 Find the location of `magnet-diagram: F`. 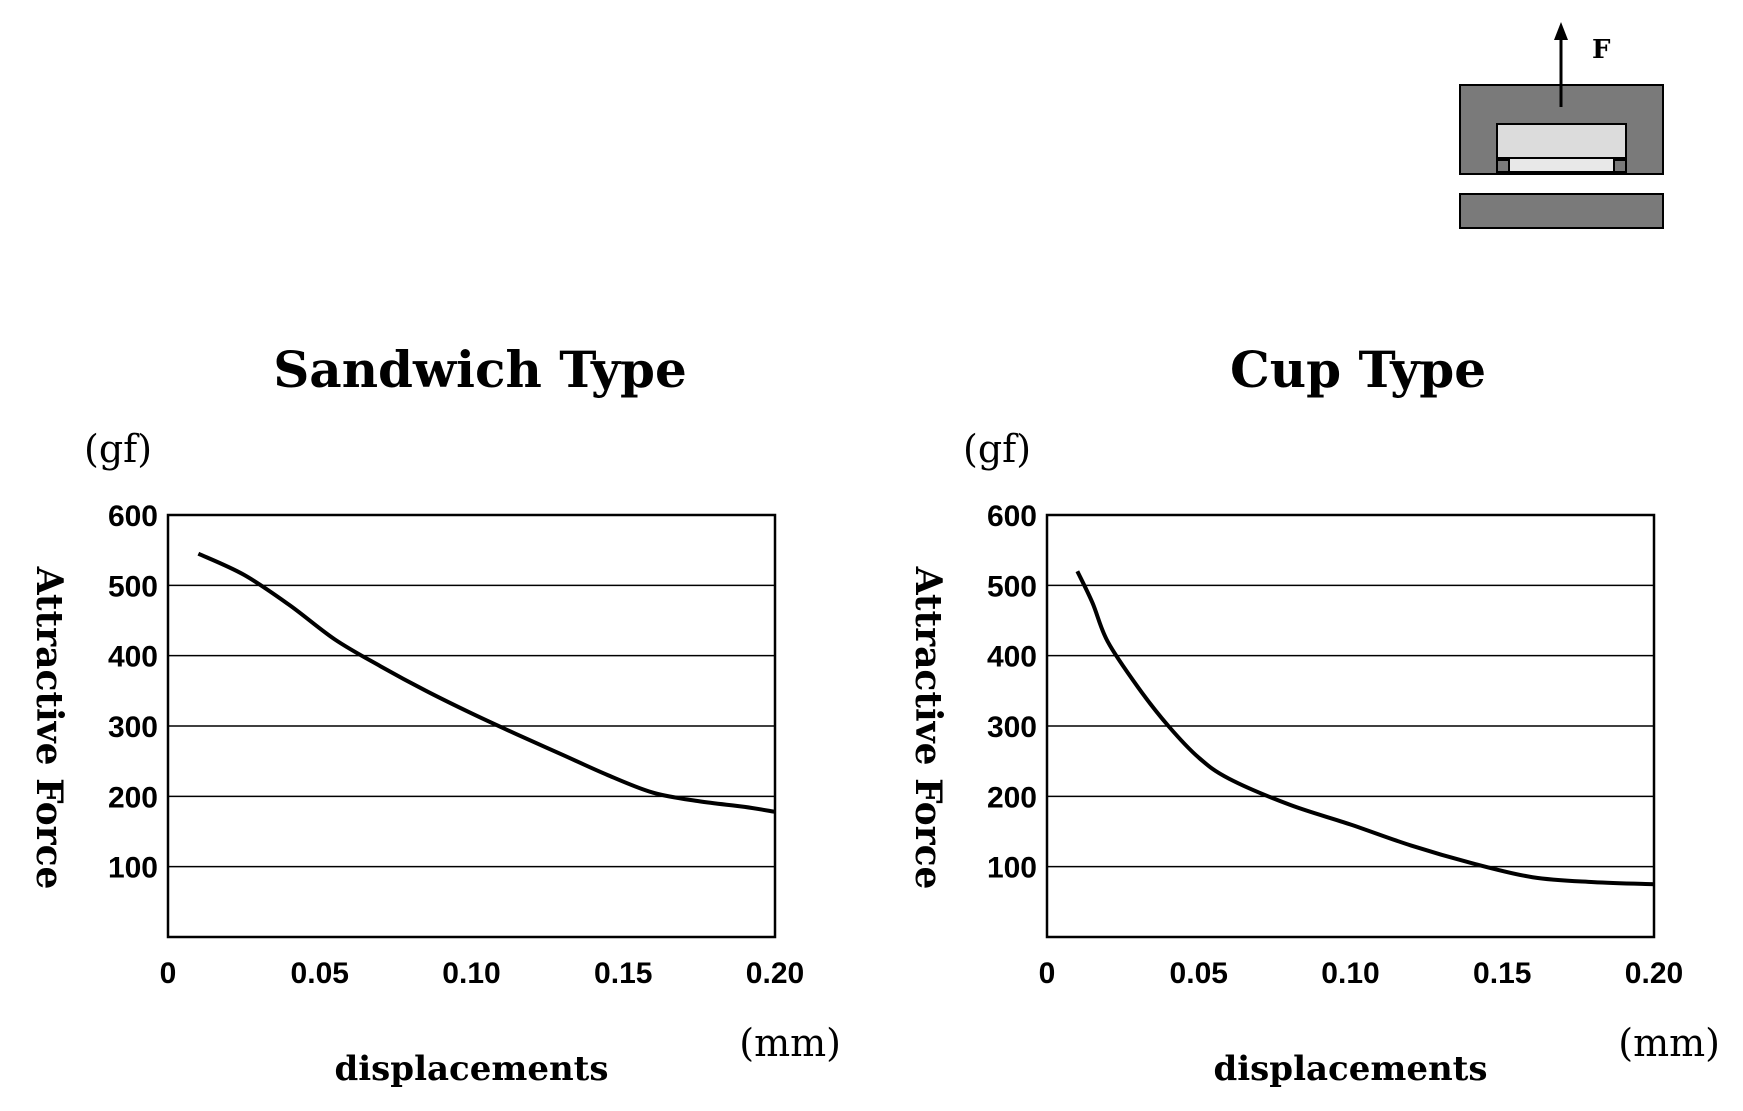

magnet-diagram: F is located at coordinates (1561, 125).